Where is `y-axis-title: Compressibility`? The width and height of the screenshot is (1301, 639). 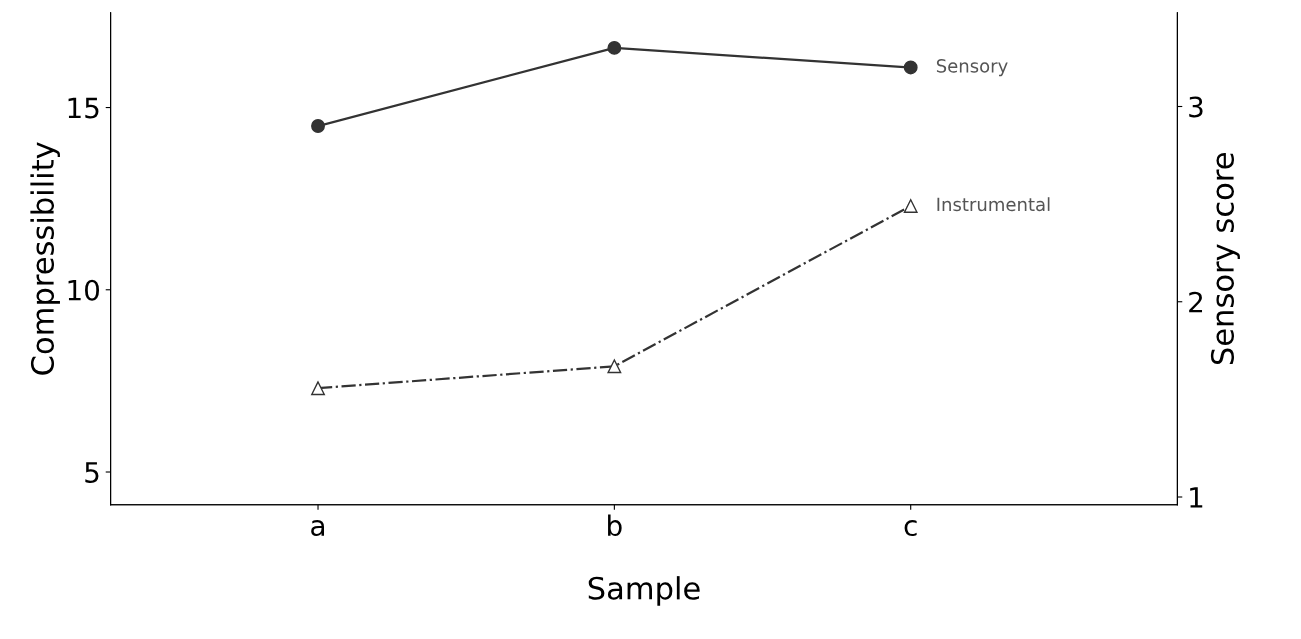
y-axis-title: Compressibility is located at coordinates (45, 258).